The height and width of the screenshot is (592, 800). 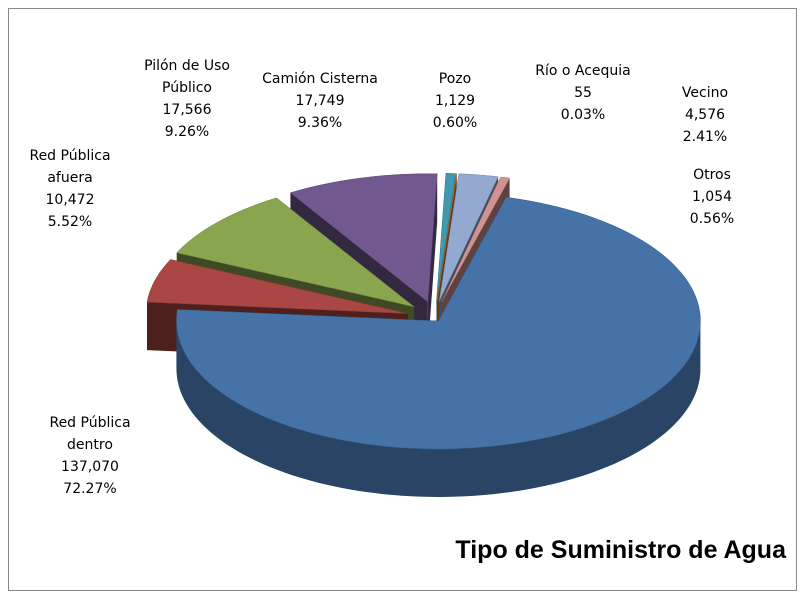 What do you see at coordinates (70, 167) in the screenshot?
I see `category-label: Red Pública afuera` at bounding box center [70, 167].